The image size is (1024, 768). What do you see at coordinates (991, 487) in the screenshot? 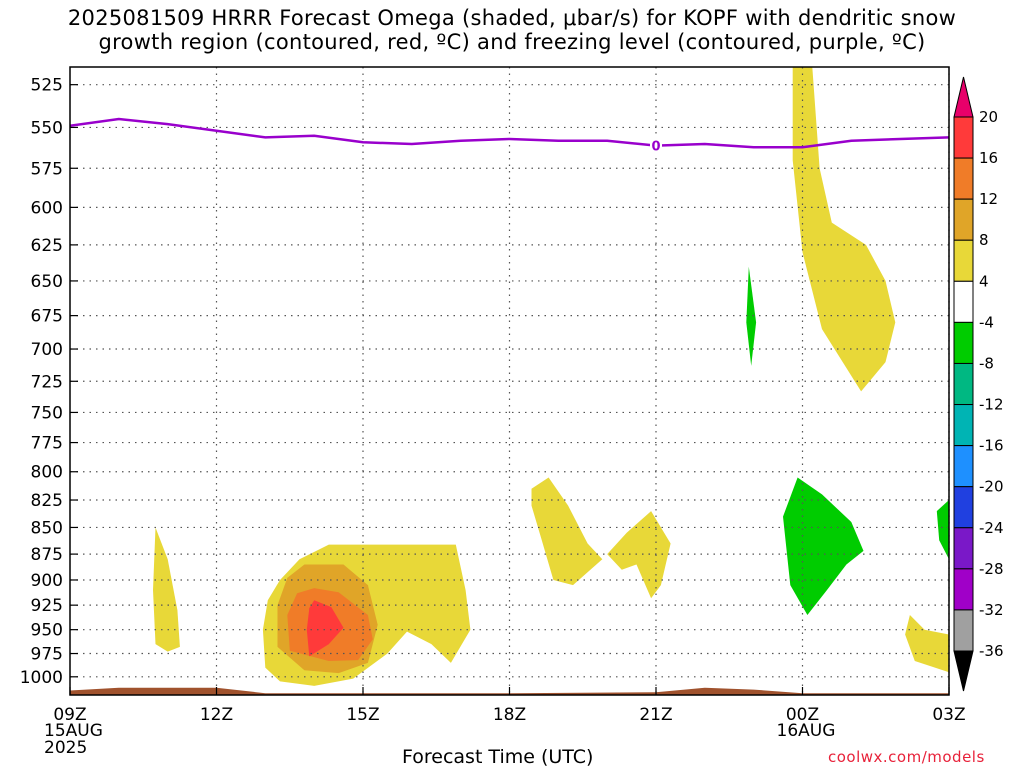
I see `colorbar-label: -20` at bounding box center [991, 487].